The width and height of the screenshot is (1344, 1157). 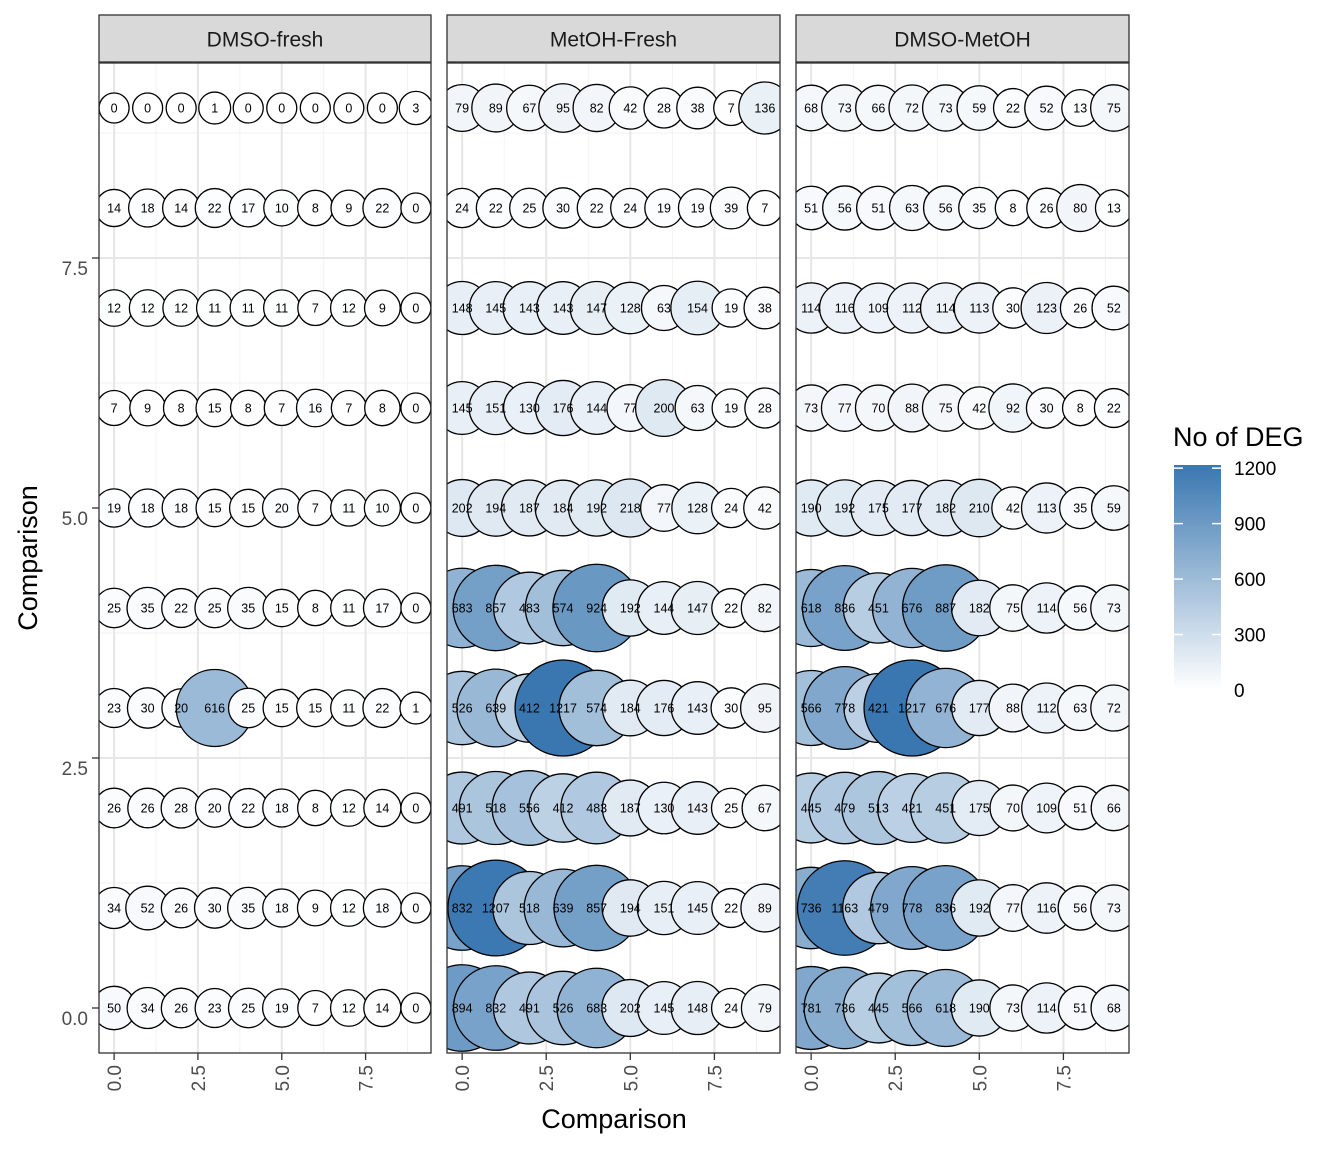 I want to click on facet-strip-label: DMSO-fresh, so click(x=265, y=40).